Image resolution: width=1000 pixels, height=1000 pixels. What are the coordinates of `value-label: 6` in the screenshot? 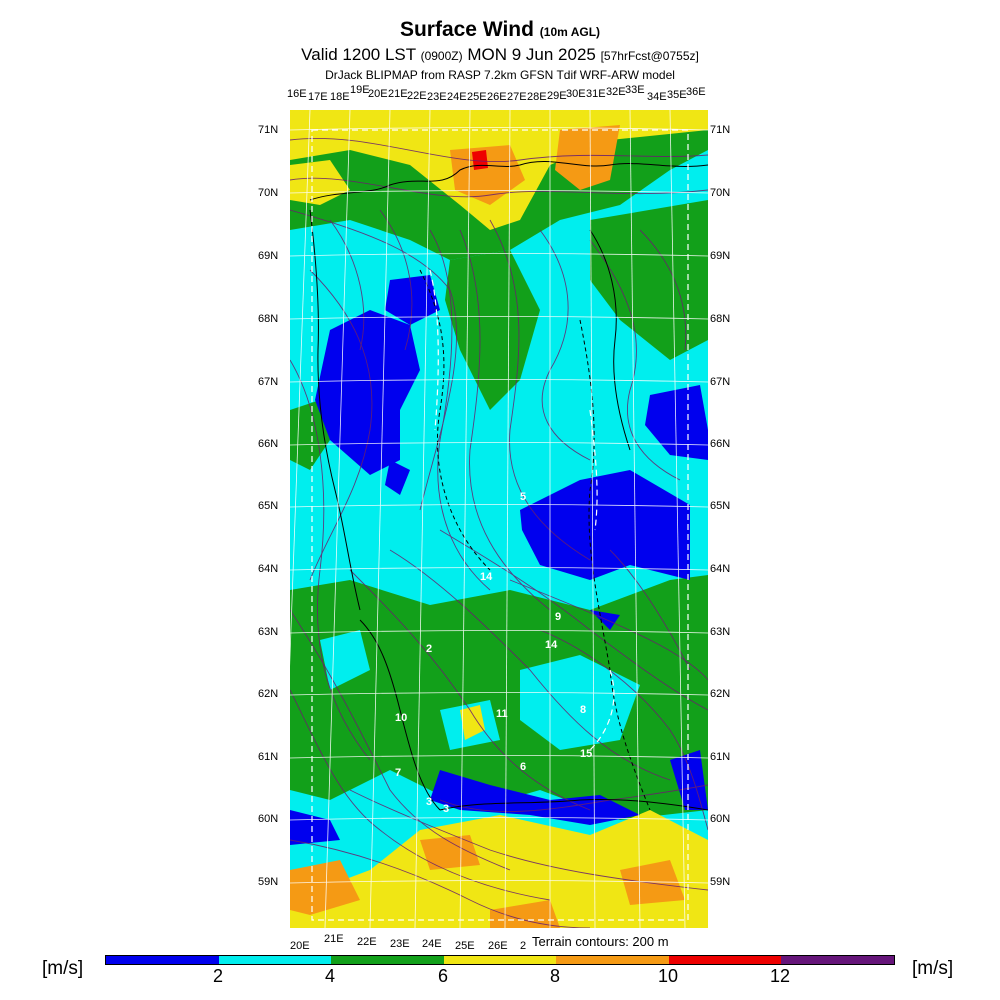 It's located at (523, 767).